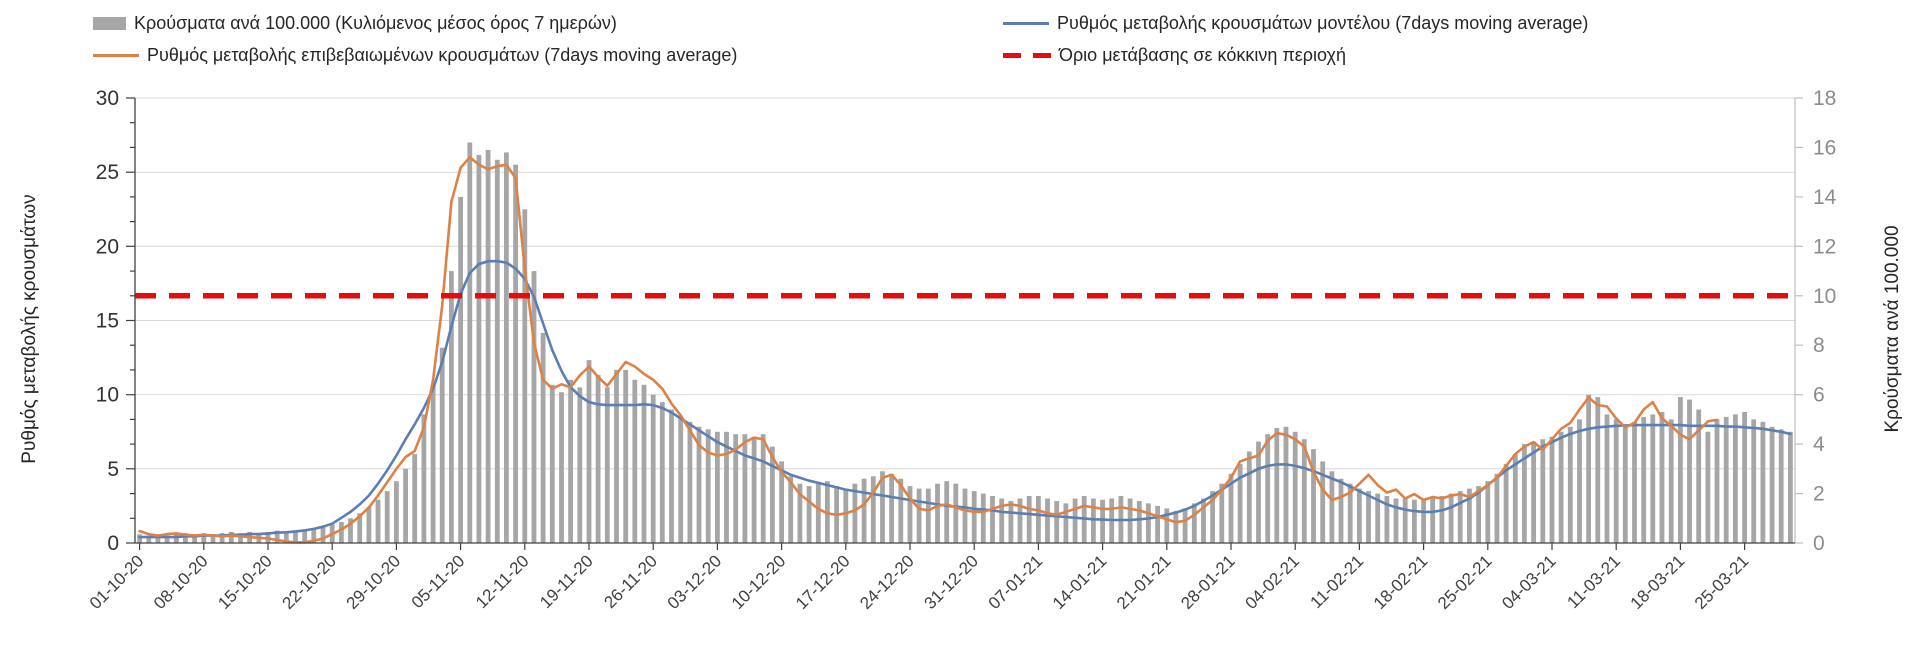 This screenshot has width=1920, height=649. What do you see at coordinates (1824, 296) in the screenshot?
I see `y-right-tick-label: 10` at bounding box center [1824, 296].